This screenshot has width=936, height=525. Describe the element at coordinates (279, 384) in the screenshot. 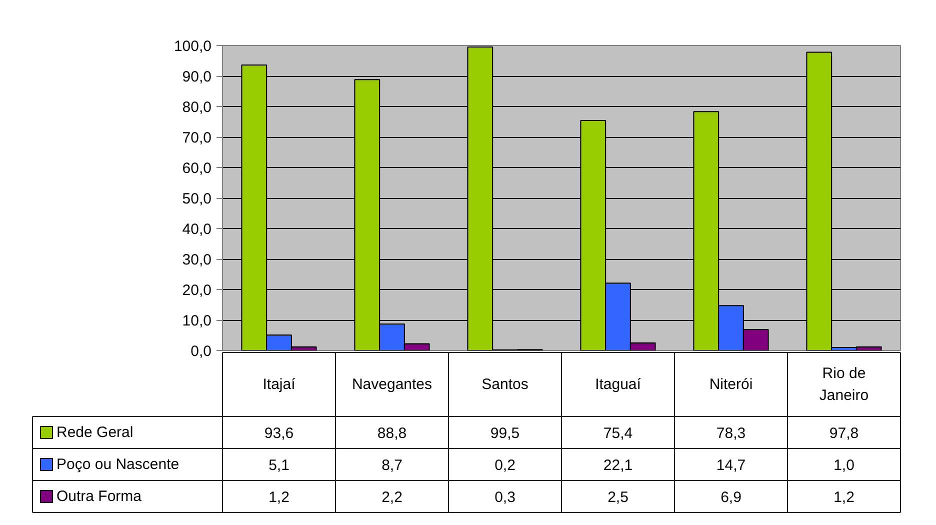

I see `x-tick-label: Itajaí` at that location.